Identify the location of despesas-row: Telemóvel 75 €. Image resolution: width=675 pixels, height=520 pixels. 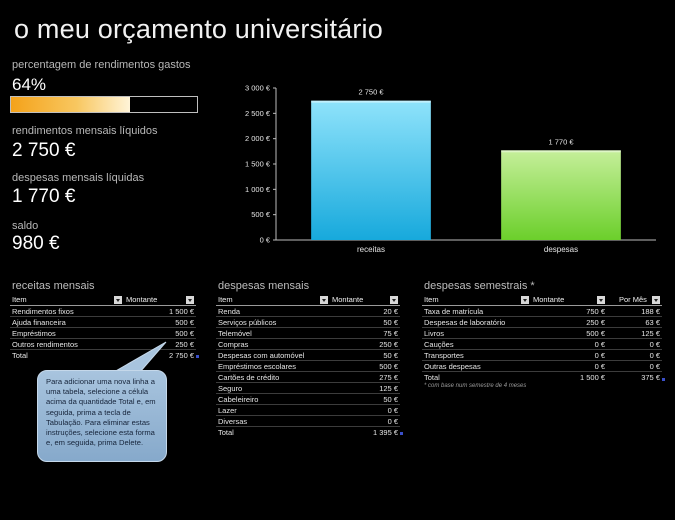
(308, 333).